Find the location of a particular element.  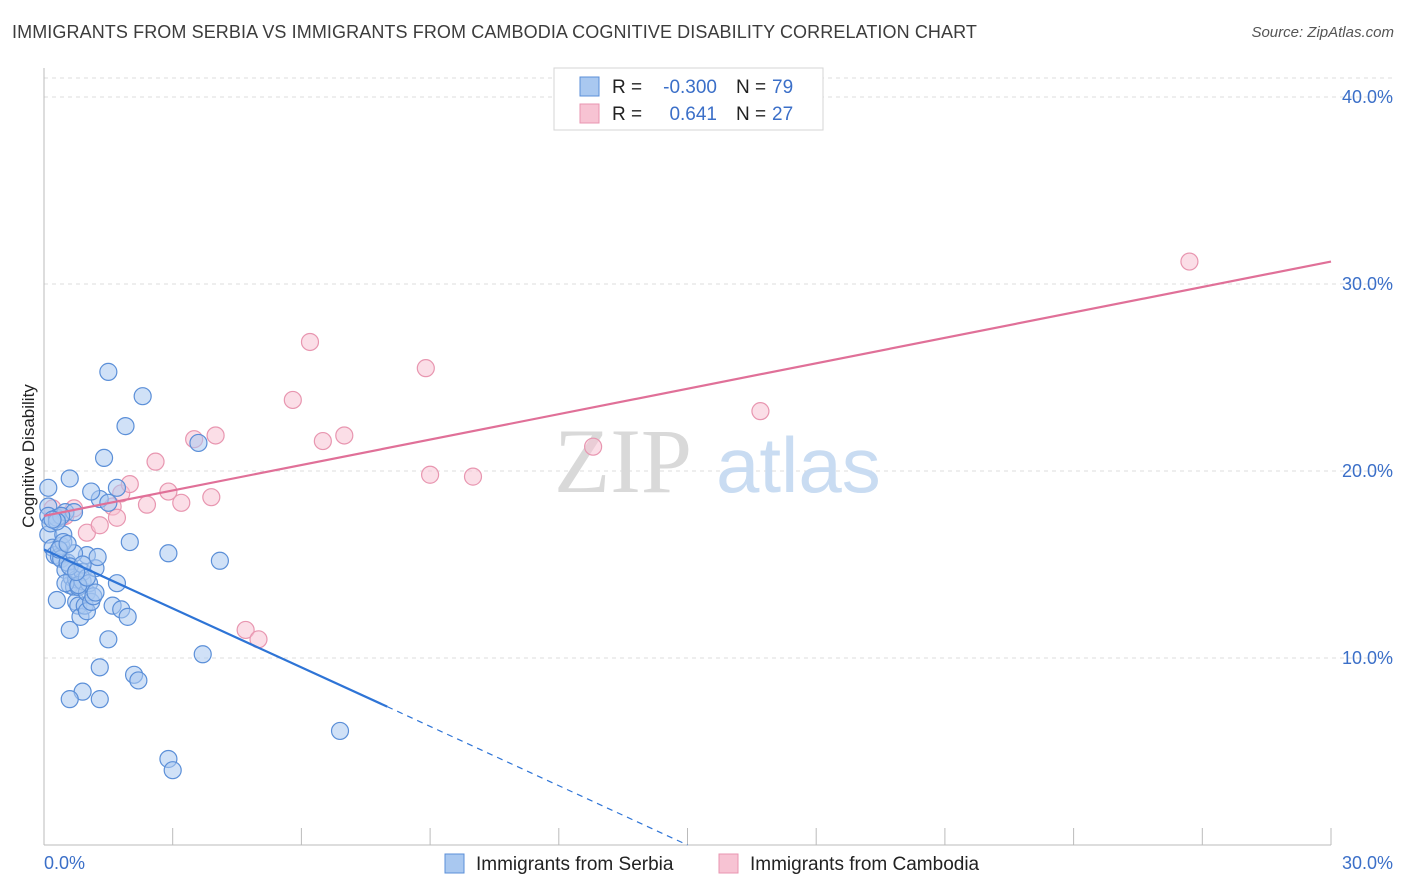

bottom-legend-cambodia-swatch is located at coordinates (728, 863).